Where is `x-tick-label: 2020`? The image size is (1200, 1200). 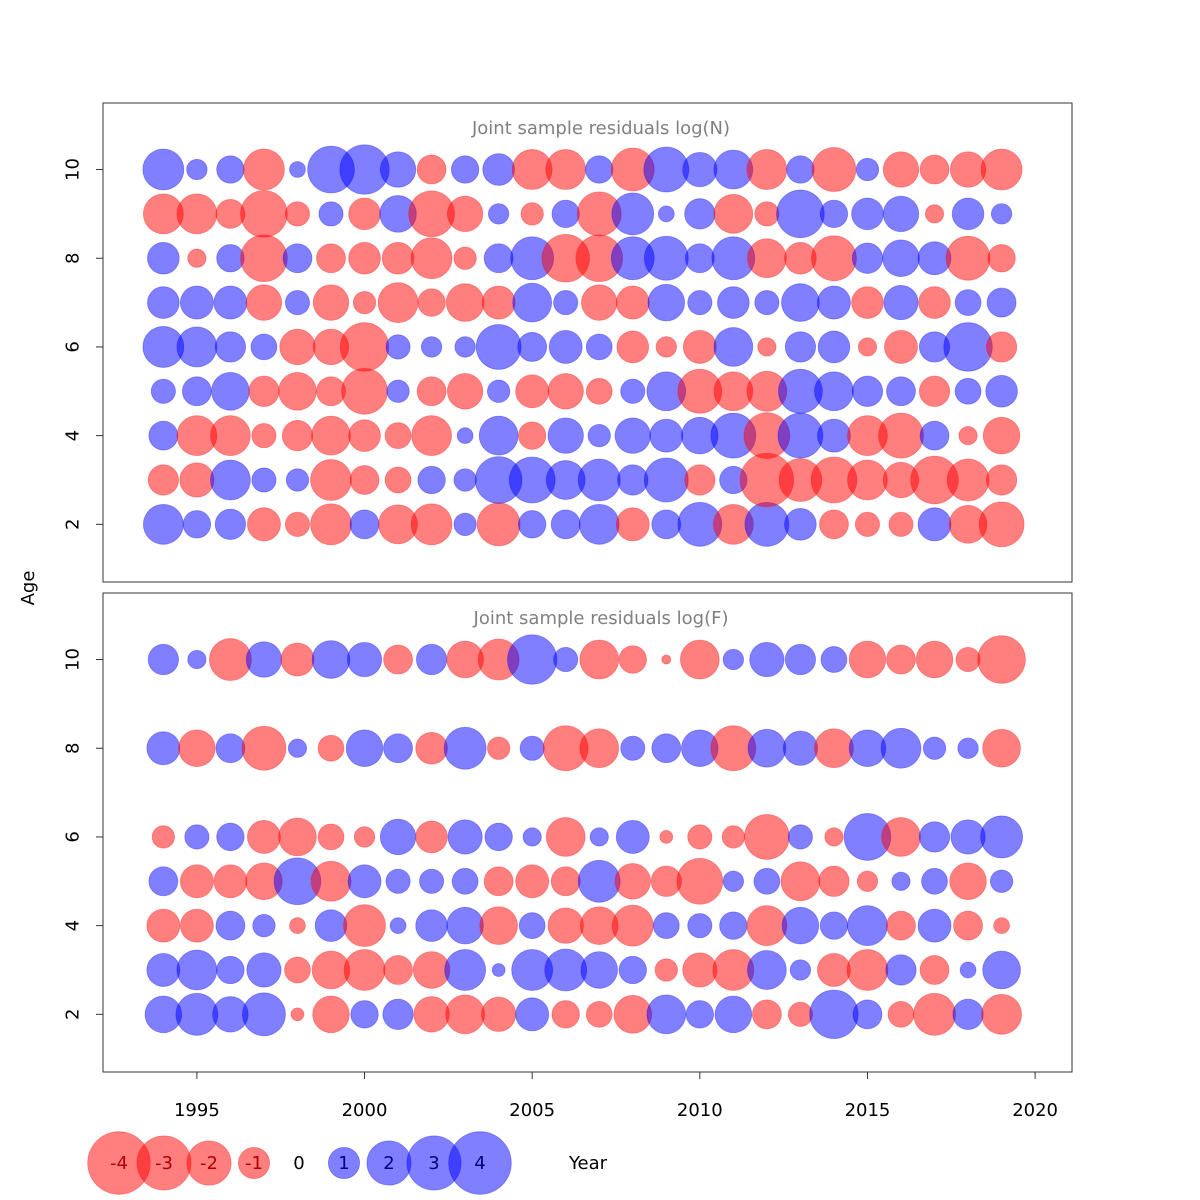 x-tick-label: 2020 is located at coordinates (1035, 1110).